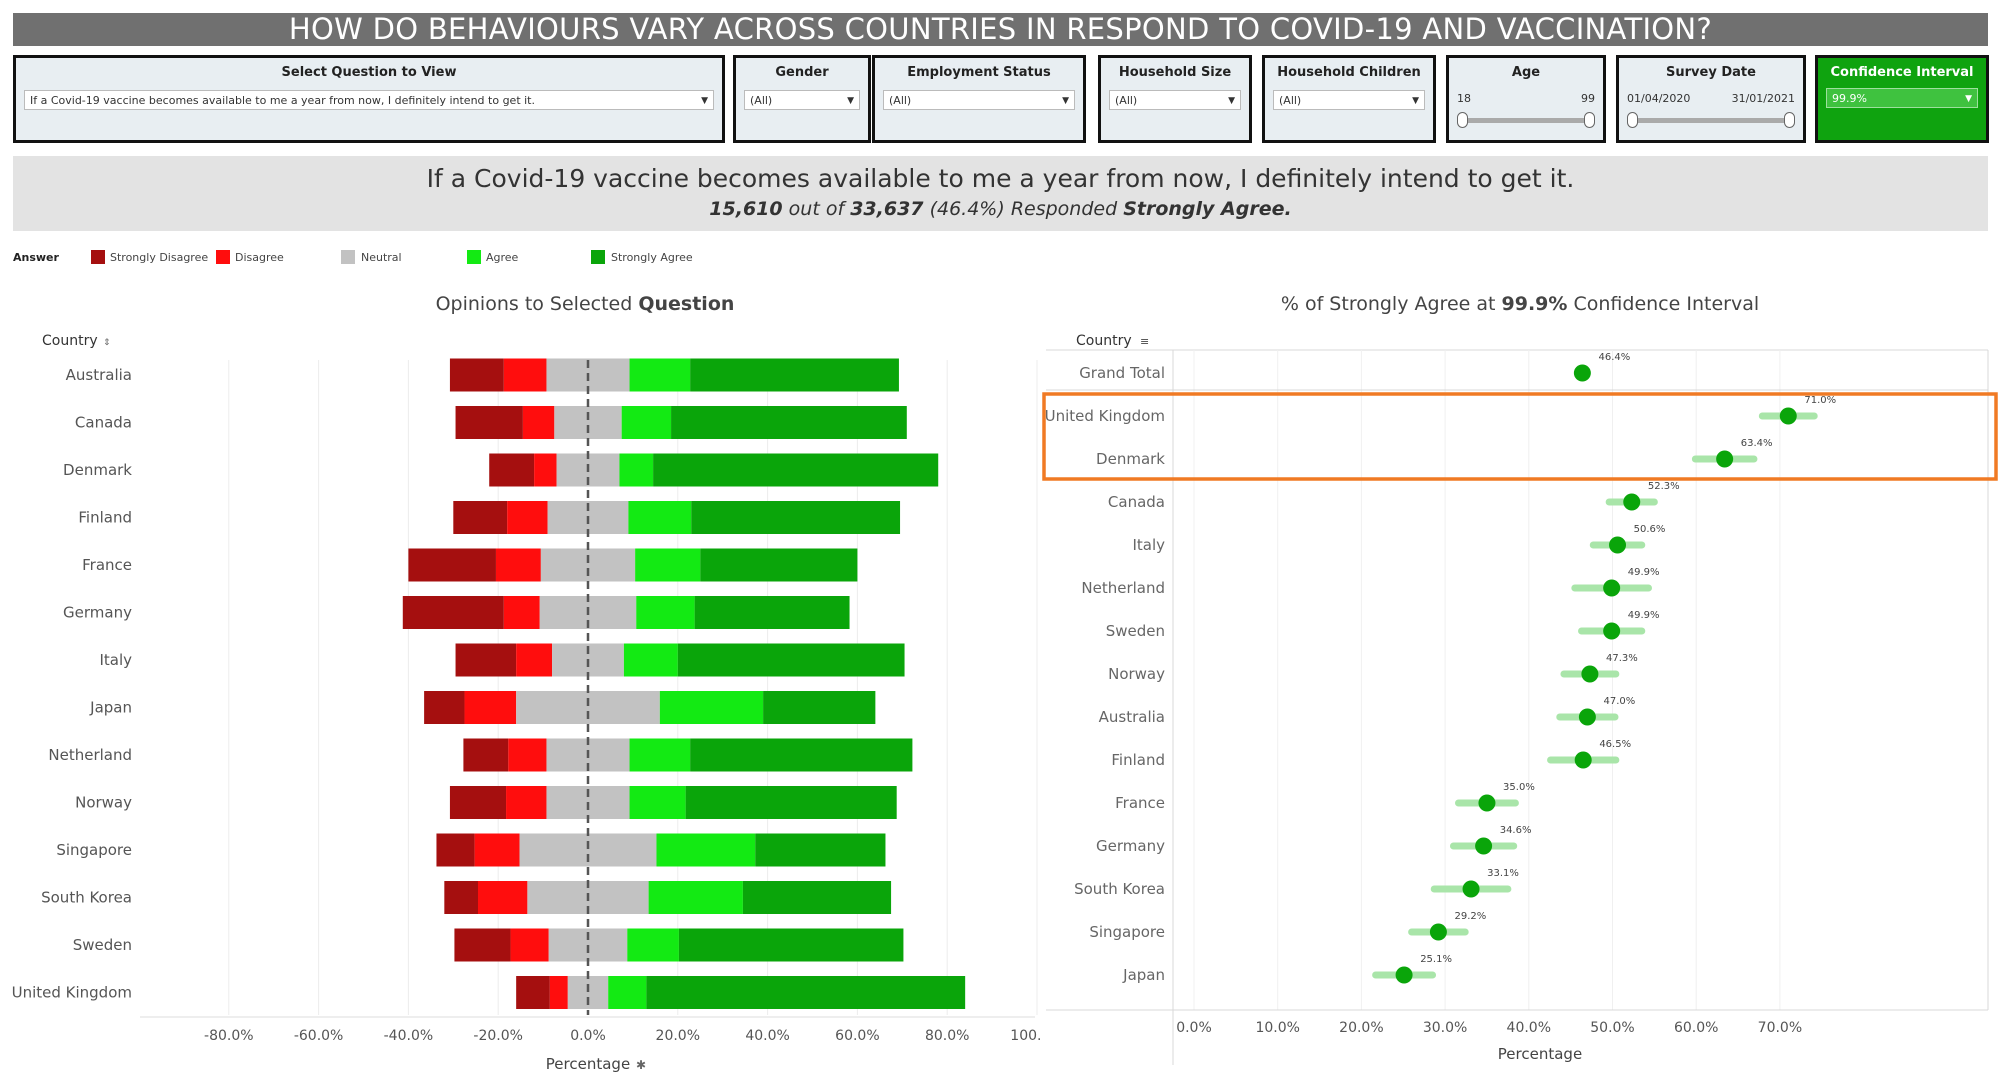  What do you see at coordinates (1632, 120) in the screenshot?
I see `survey-date-min-handle` at bounding box center [1632, 120].